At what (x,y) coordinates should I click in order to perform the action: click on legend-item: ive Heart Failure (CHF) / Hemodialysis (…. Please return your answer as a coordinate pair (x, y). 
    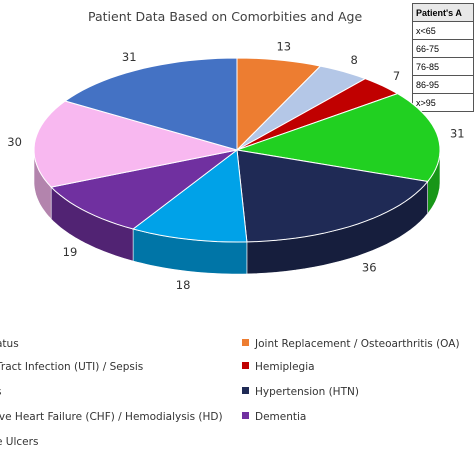
    Looking at the image, I should click on (111, 417).